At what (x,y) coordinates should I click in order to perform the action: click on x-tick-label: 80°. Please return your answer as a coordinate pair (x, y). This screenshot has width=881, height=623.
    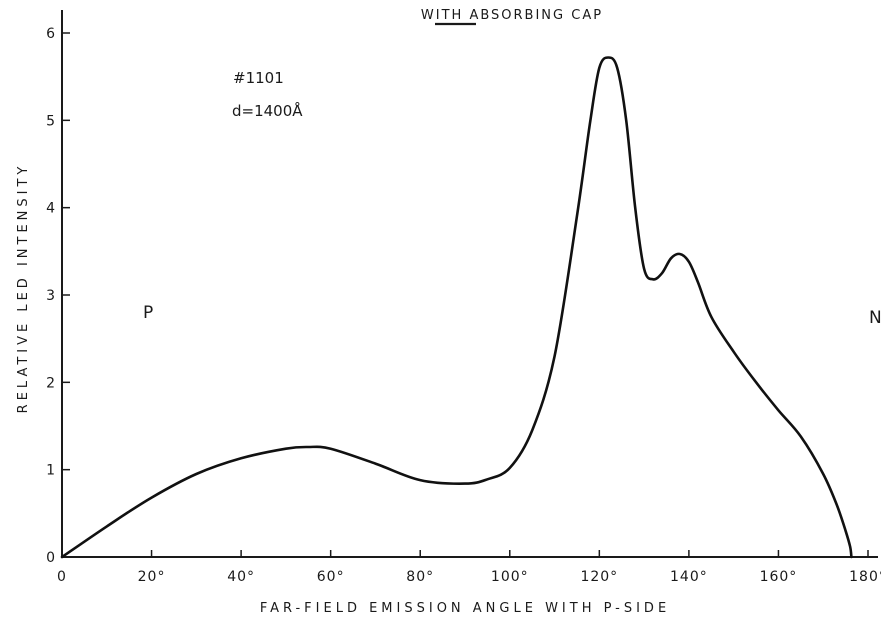
    Looking at the image, I should click on (420, 577).